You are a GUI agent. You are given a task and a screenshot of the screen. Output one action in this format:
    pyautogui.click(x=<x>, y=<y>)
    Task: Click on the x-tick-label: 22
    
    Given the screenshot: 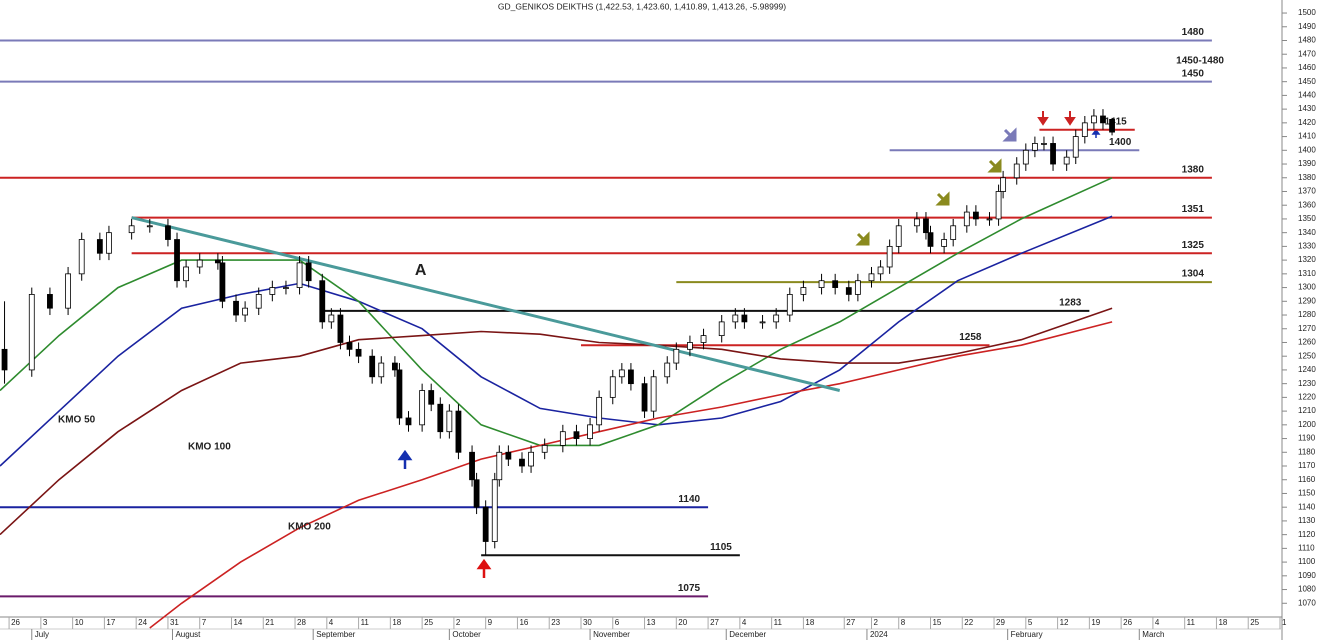 What is the action you would take?
    pyautogui.click(x=968, y=622)
    